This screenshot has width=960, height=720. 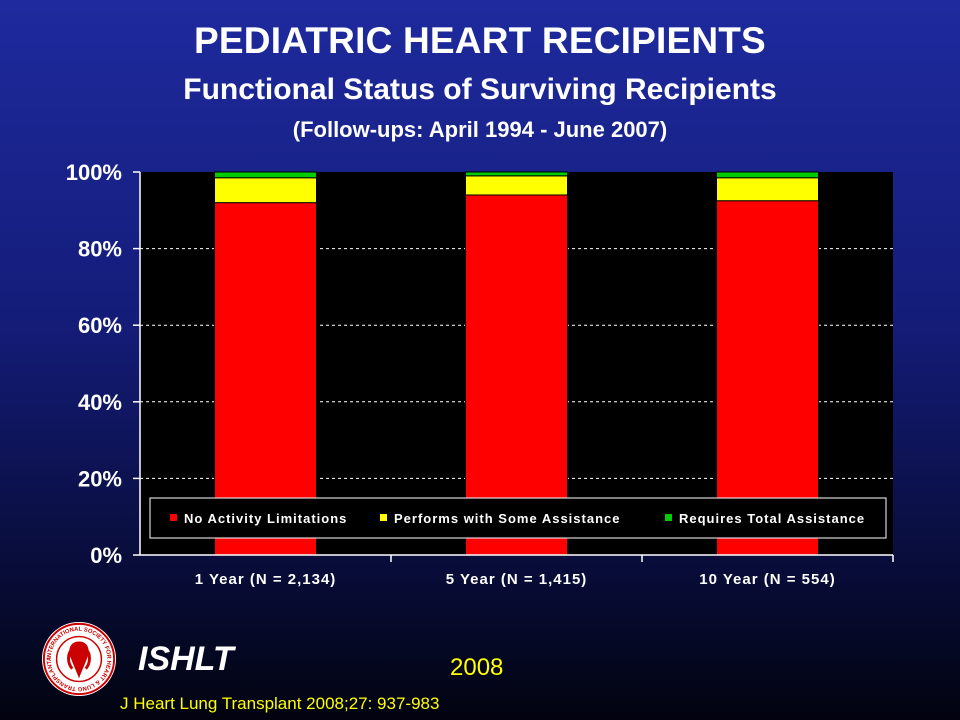 What do you see at coordinates (772, 518) in the screenshot?
I see `legend-label: Requires Total Assistance` at bounding box center [772, 518].